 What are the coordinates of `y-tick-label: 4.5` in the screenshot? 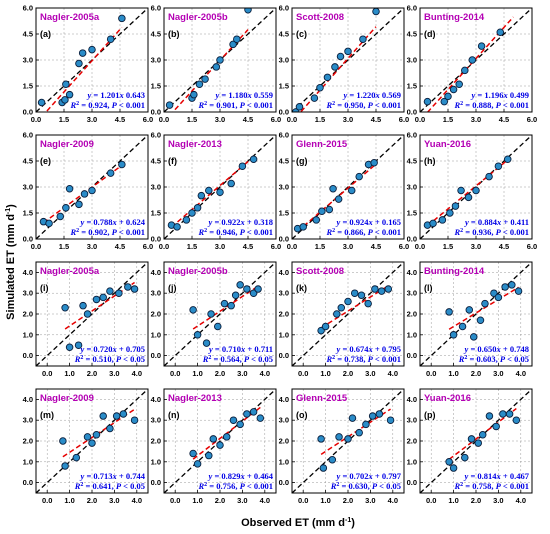 It's located at (412, 161).